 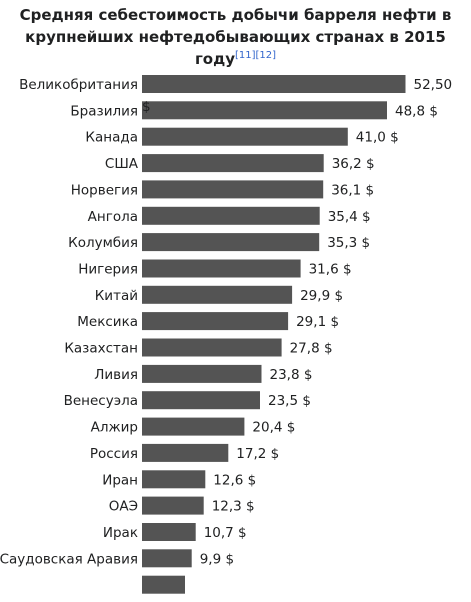 I want to click on value-label: 35,3 $, so click(x=348, y=243).